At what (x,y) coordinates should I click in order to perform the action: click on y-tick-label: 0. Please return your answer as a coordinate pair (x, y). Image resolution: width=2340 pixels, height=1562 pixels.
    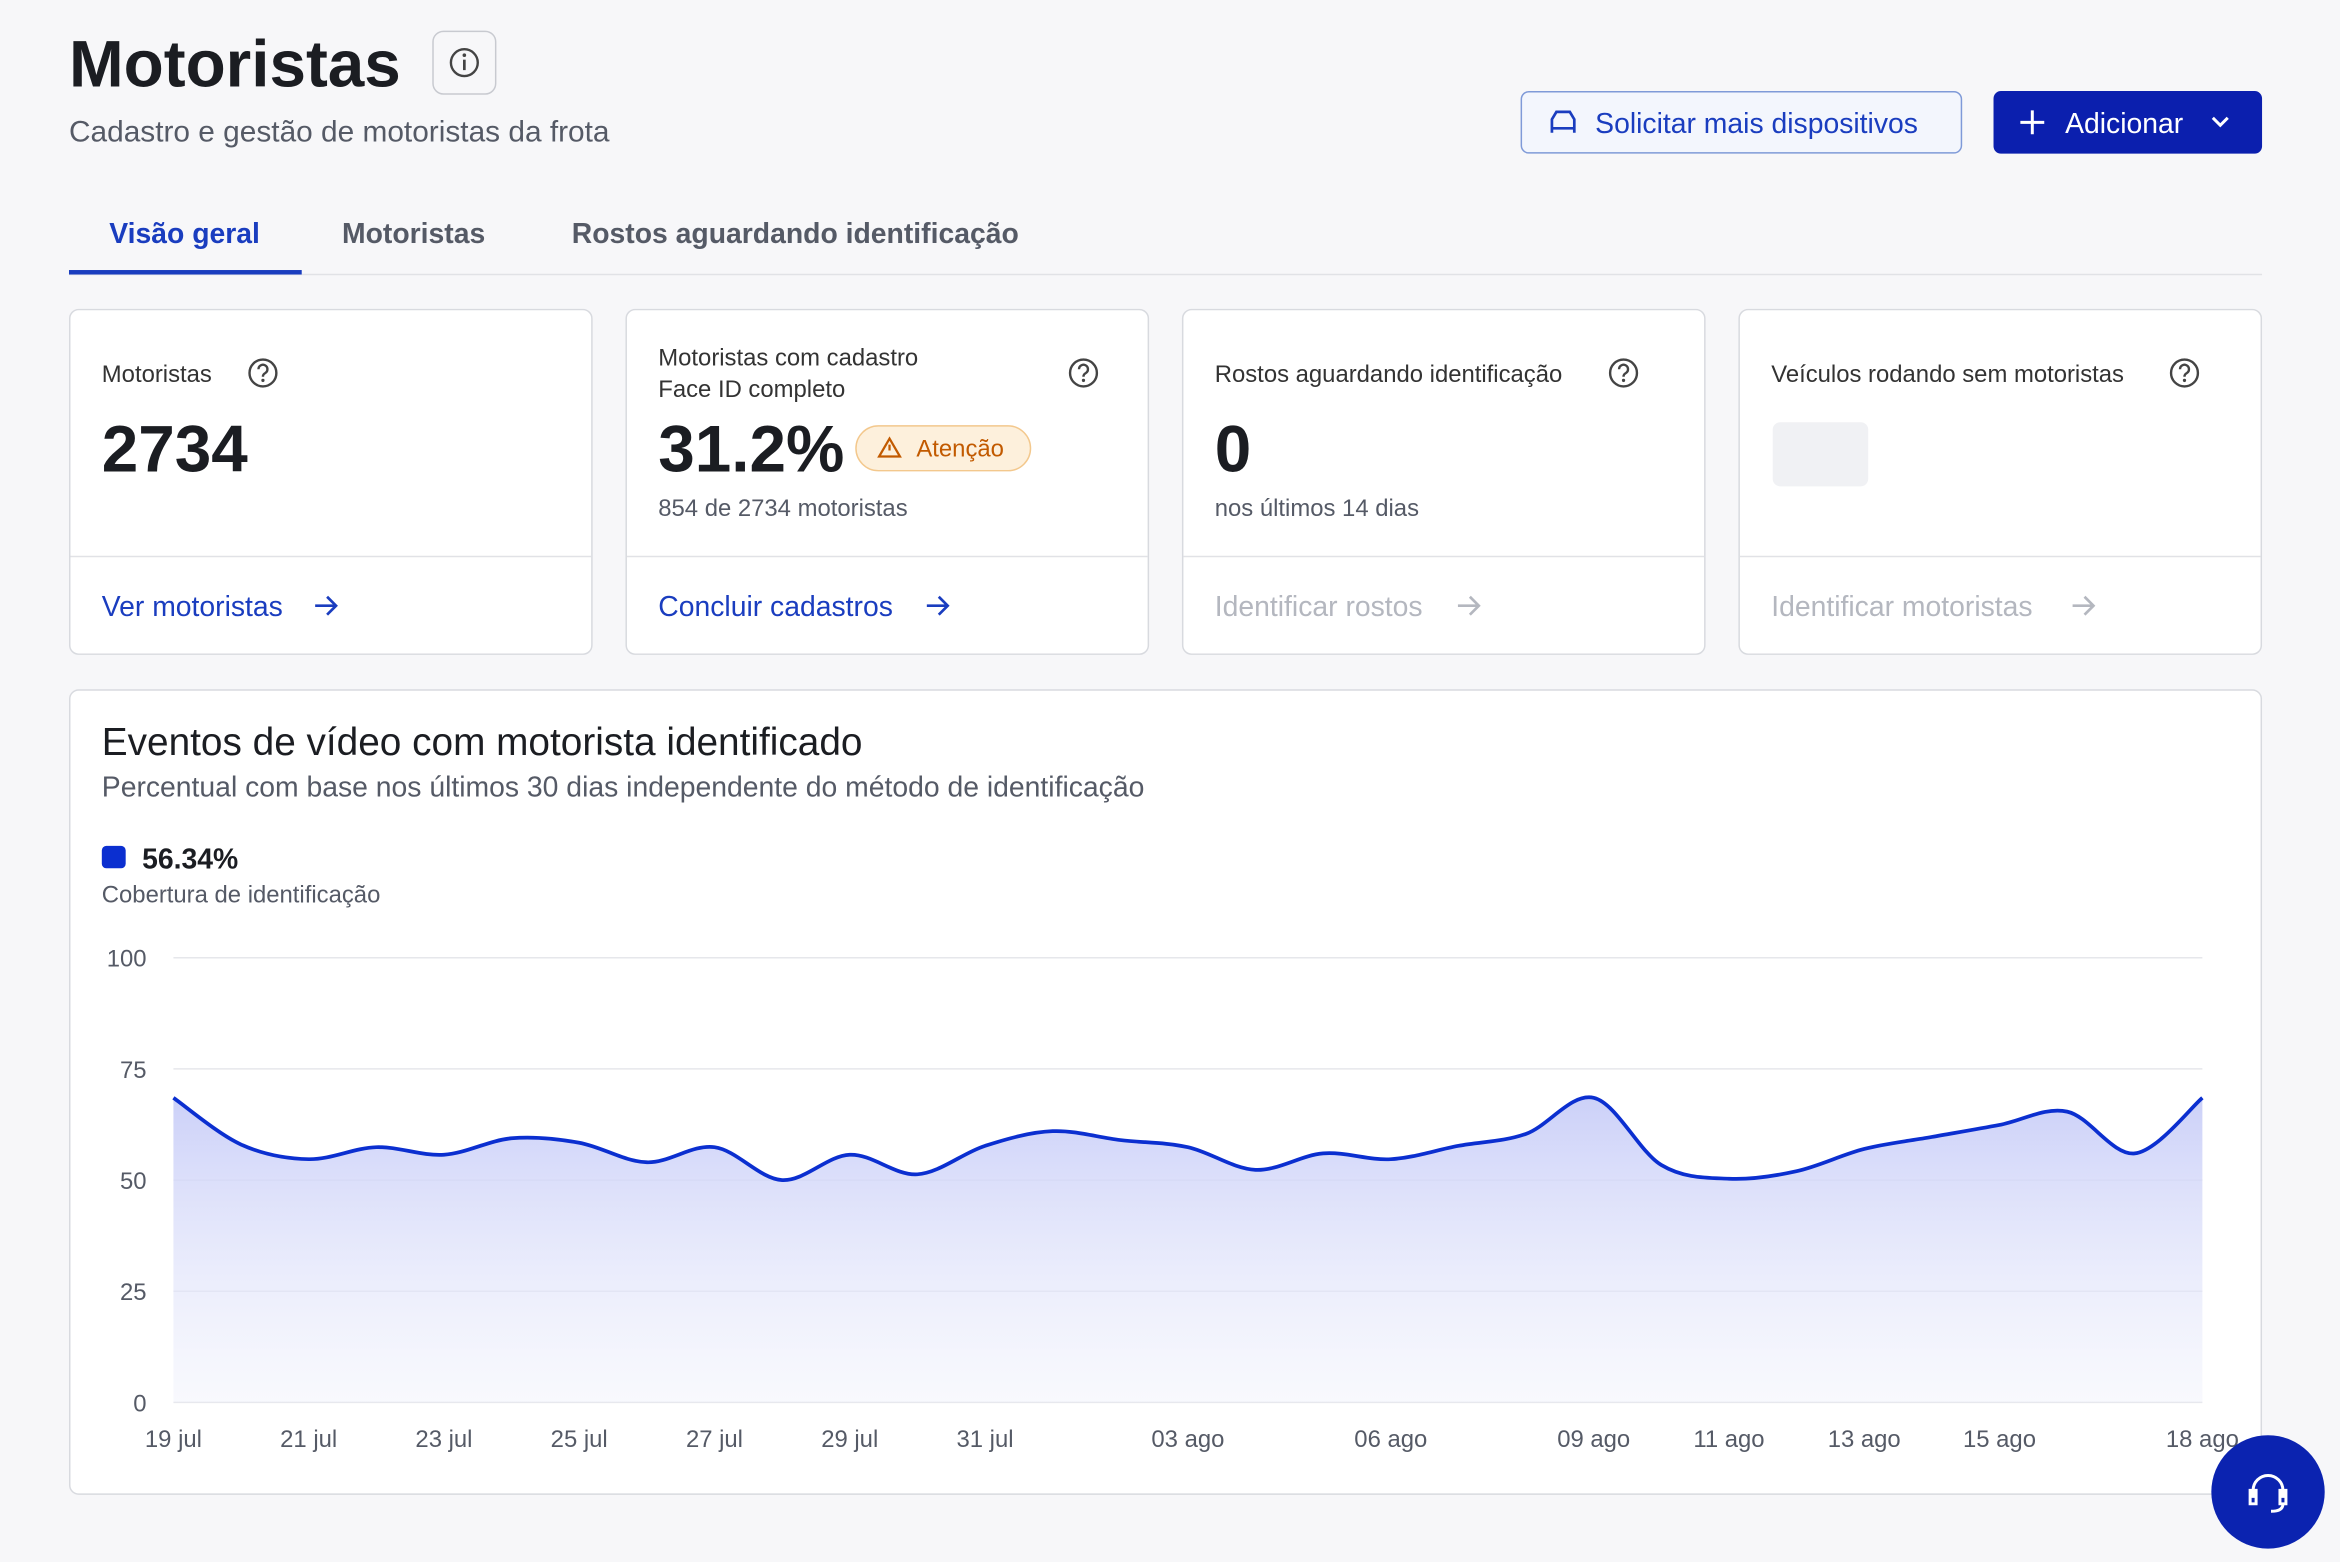
    Looking at the image, I should click on (139, 1403).